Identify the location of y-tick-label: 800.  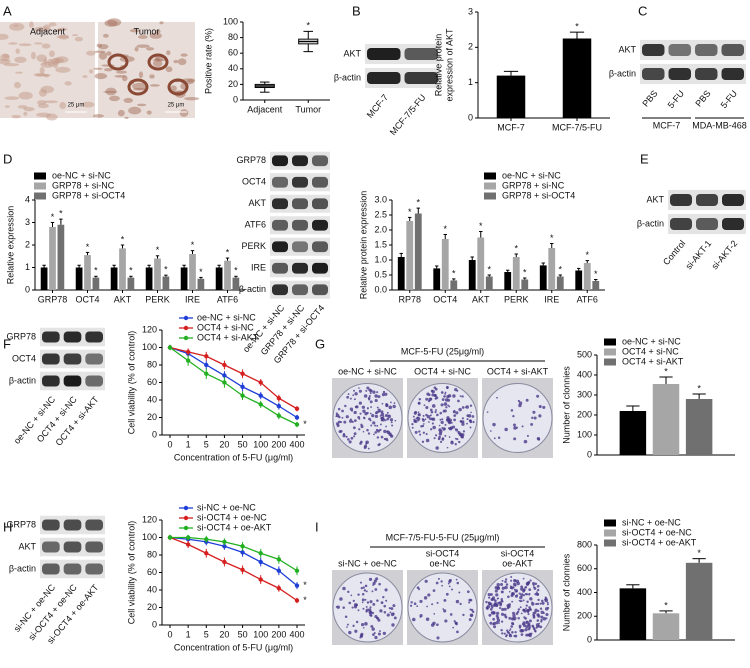
(584, 544).